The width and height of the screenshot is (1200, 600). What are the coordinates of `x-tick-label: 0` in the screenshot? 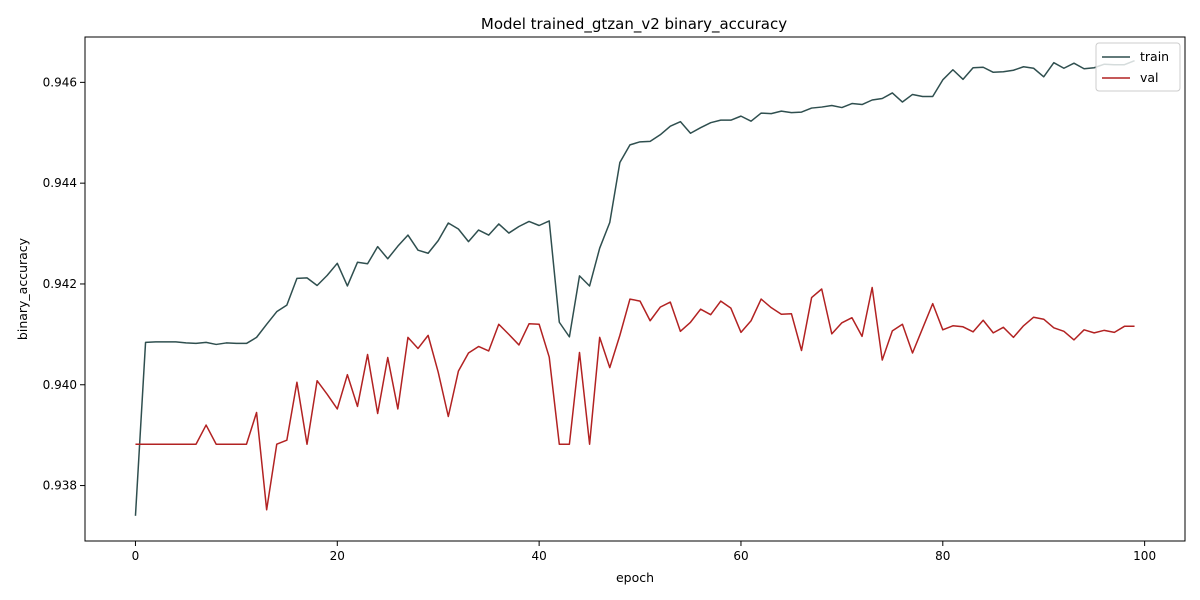 It's located at (136, 556).